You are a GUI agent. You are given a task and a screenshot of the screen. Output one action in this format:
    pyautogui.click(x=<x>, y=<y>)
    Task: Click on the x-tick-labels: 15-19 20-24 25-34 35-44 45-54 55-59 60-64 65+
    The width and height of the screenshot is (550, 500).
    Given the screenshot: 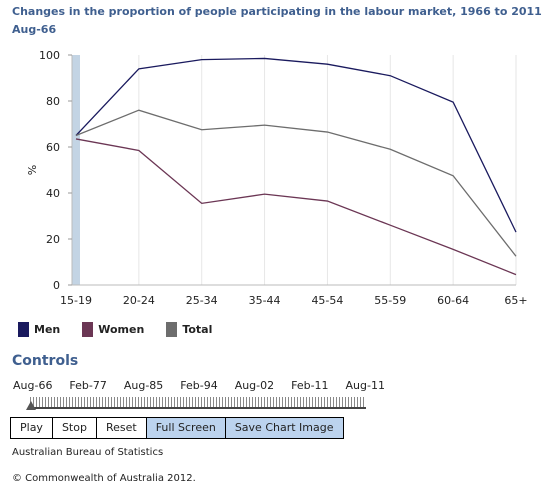 What is the action you would take?
    pyautogui.click(x=294, y=300)
    